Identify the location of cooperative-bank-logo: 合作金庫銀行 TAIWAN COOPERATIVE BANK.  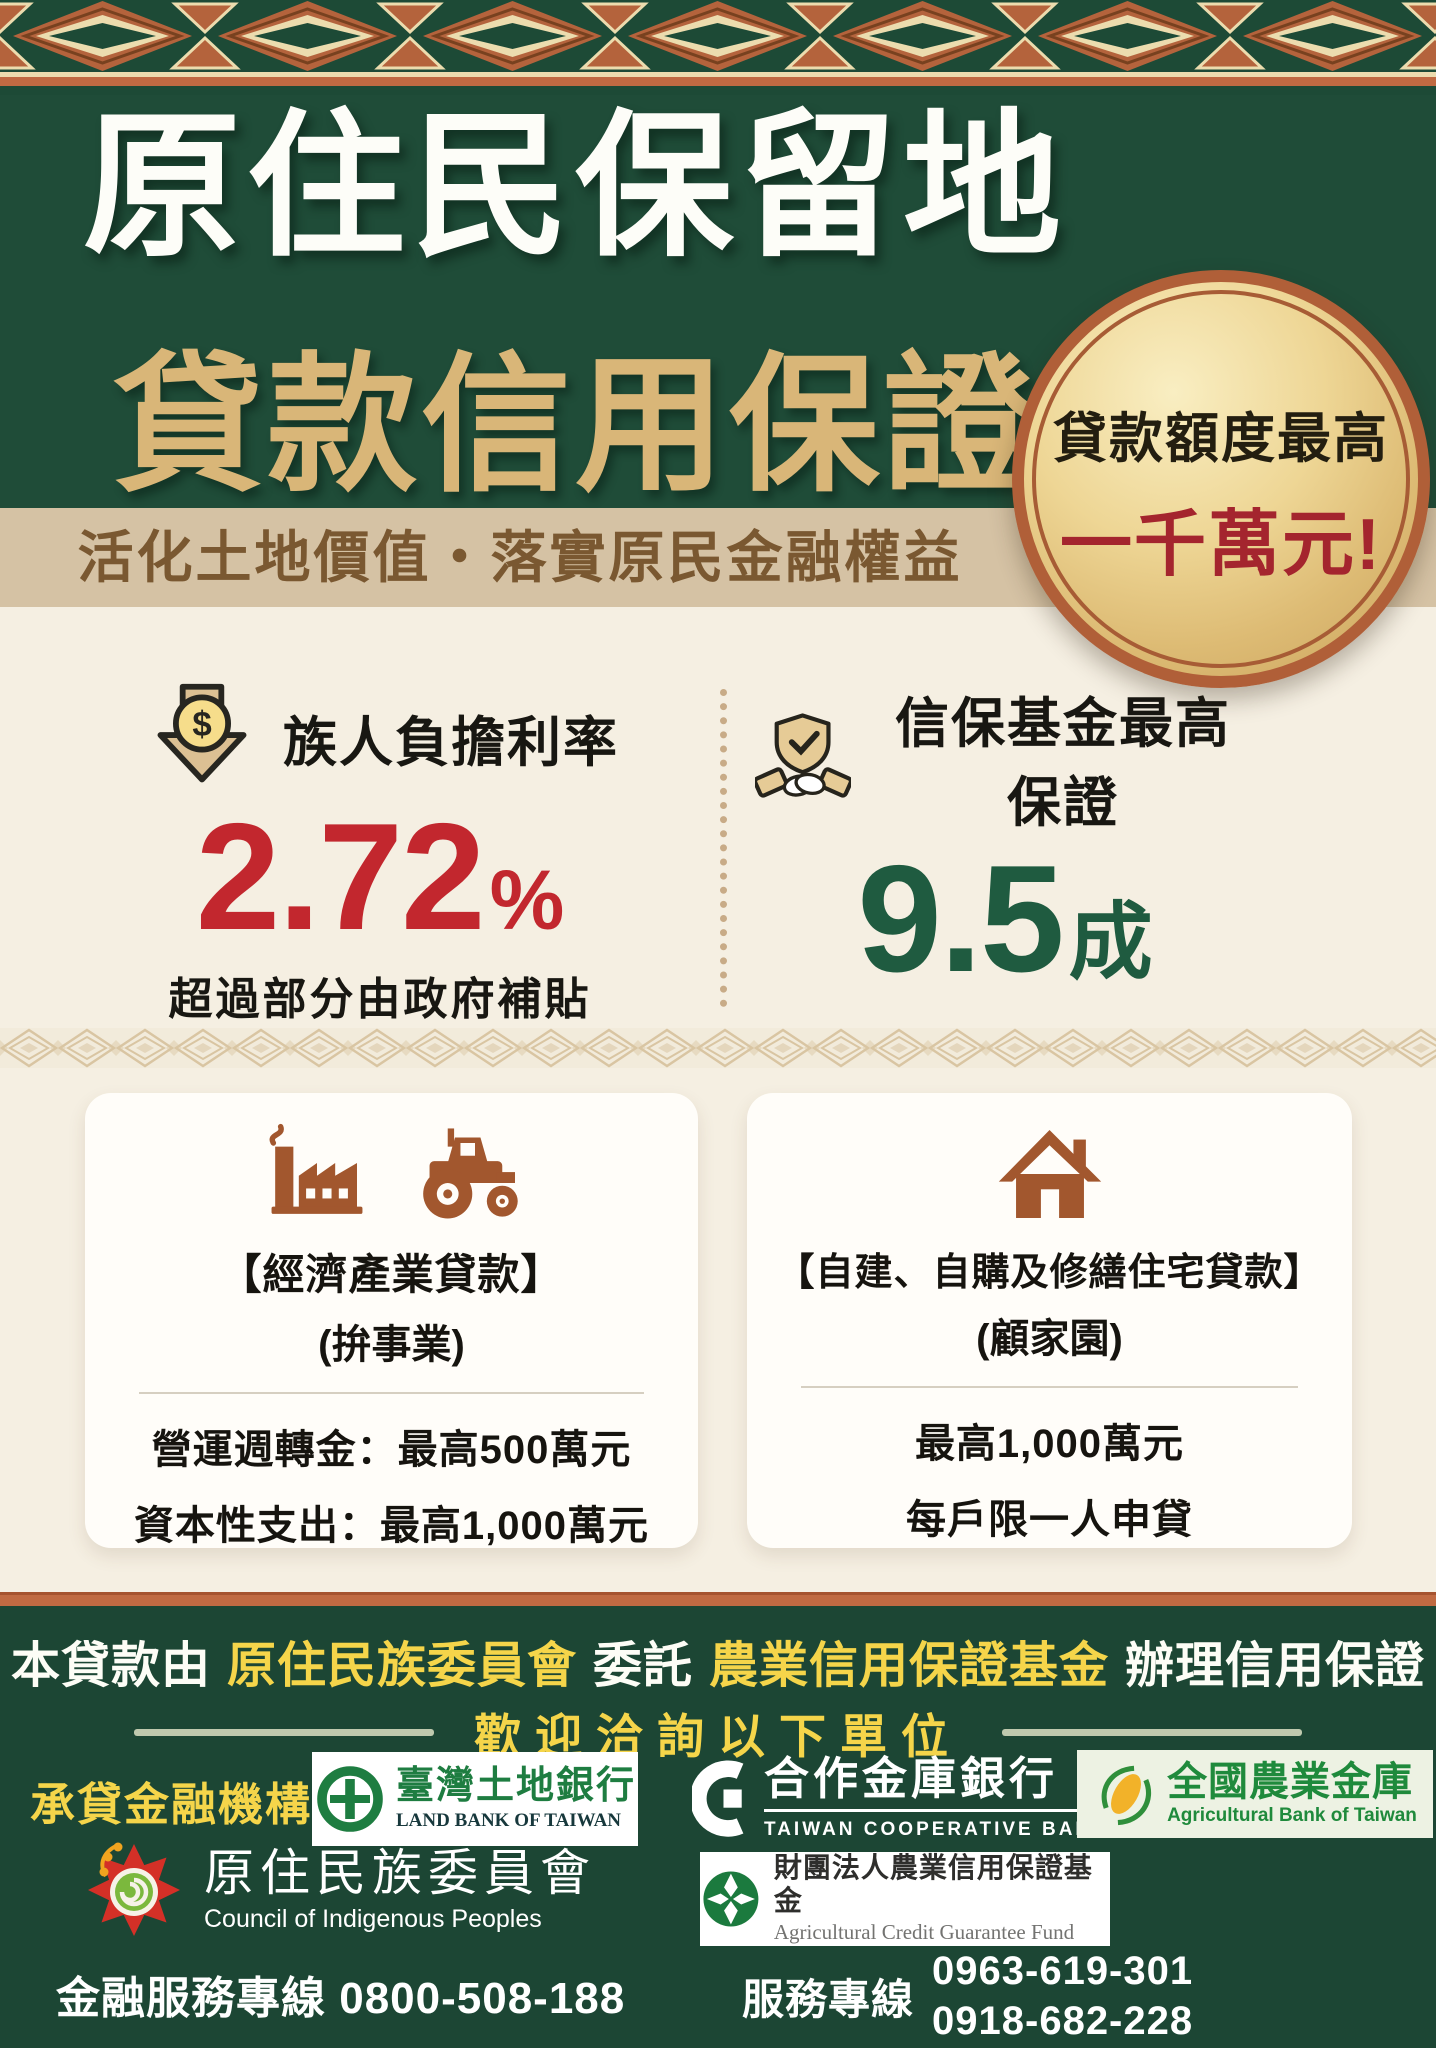
(900, 1798).